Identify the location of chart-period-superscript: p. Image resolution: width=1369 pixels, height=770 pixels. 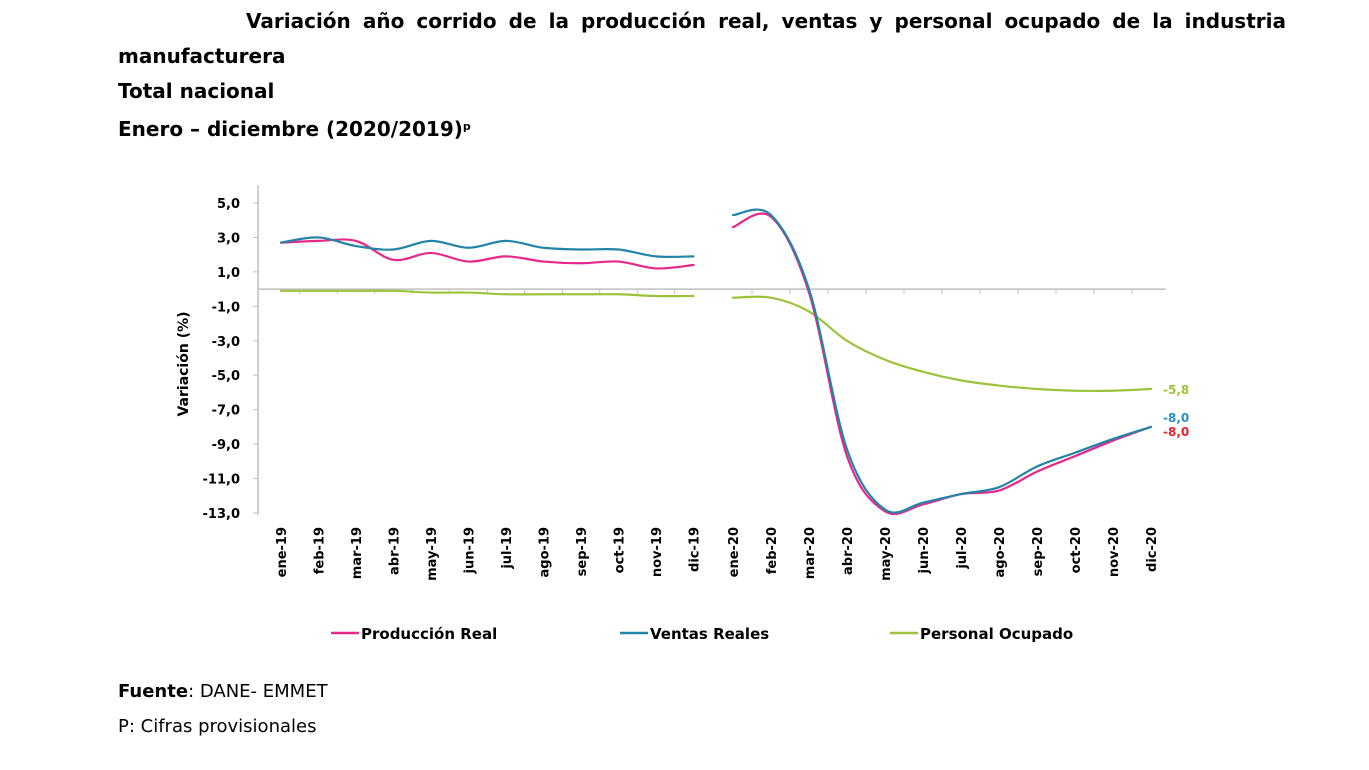
(466, 126).